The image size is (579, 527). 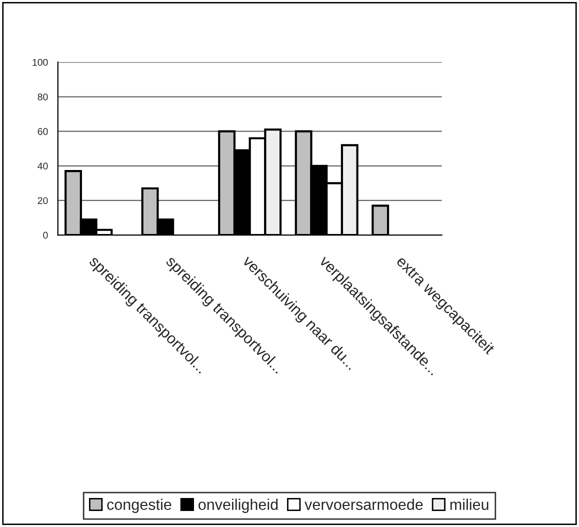 What do you see at coordinates (43, 131) in the screenshot?
I see `y-tick-label: 60` at bounding box center [43, 131].